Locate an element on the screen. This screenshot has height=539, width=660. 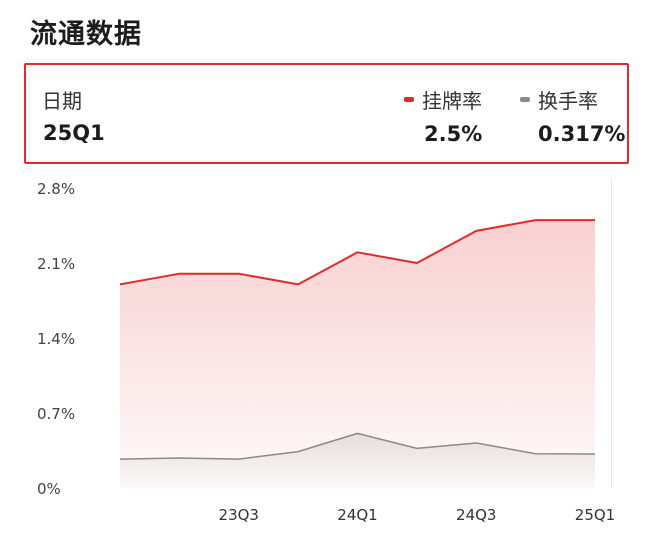
y-tick-label: 1.4% is located at coordinates (56, 339).